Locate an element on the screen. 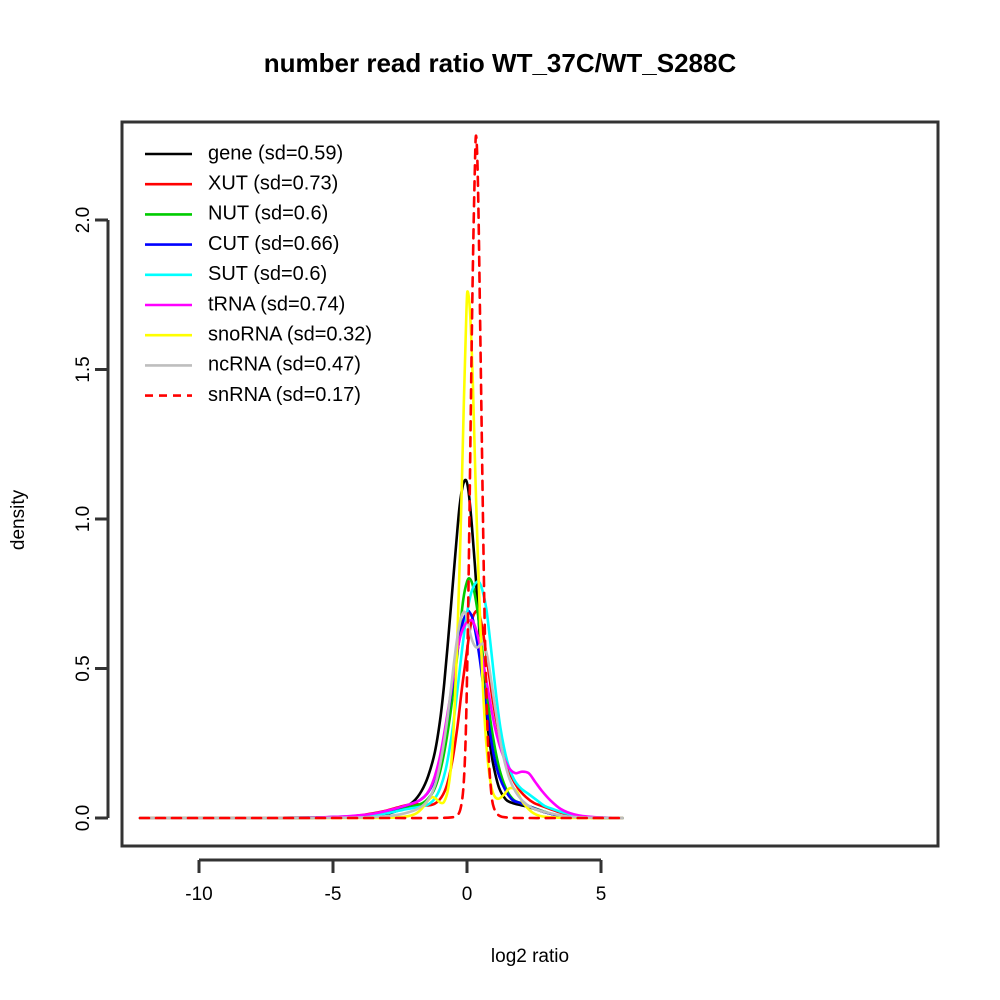 This screenshot has height=1000, width=1000. legend-label-tRNA: tRNA (sd=0.74) is located at coordinates (276, 304).